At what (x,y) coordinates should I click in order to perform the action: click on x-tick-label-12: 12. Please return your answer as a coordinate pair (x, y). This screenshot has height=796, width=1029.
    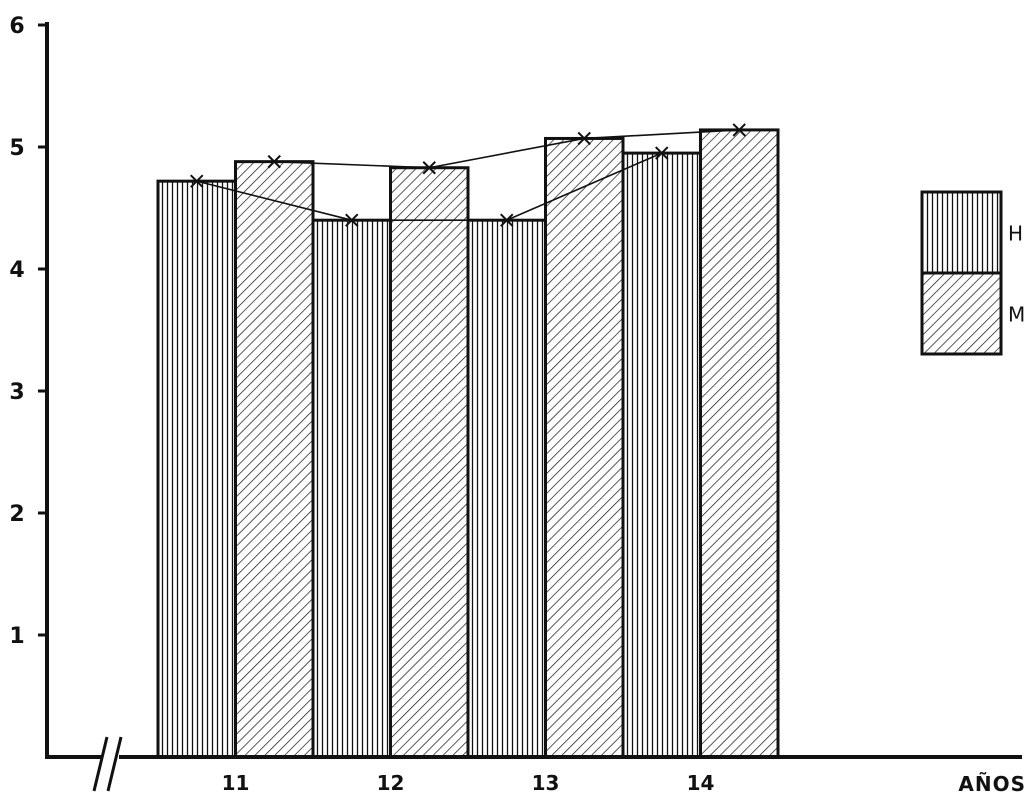
    Looking at the image, I should click on (391, 783).